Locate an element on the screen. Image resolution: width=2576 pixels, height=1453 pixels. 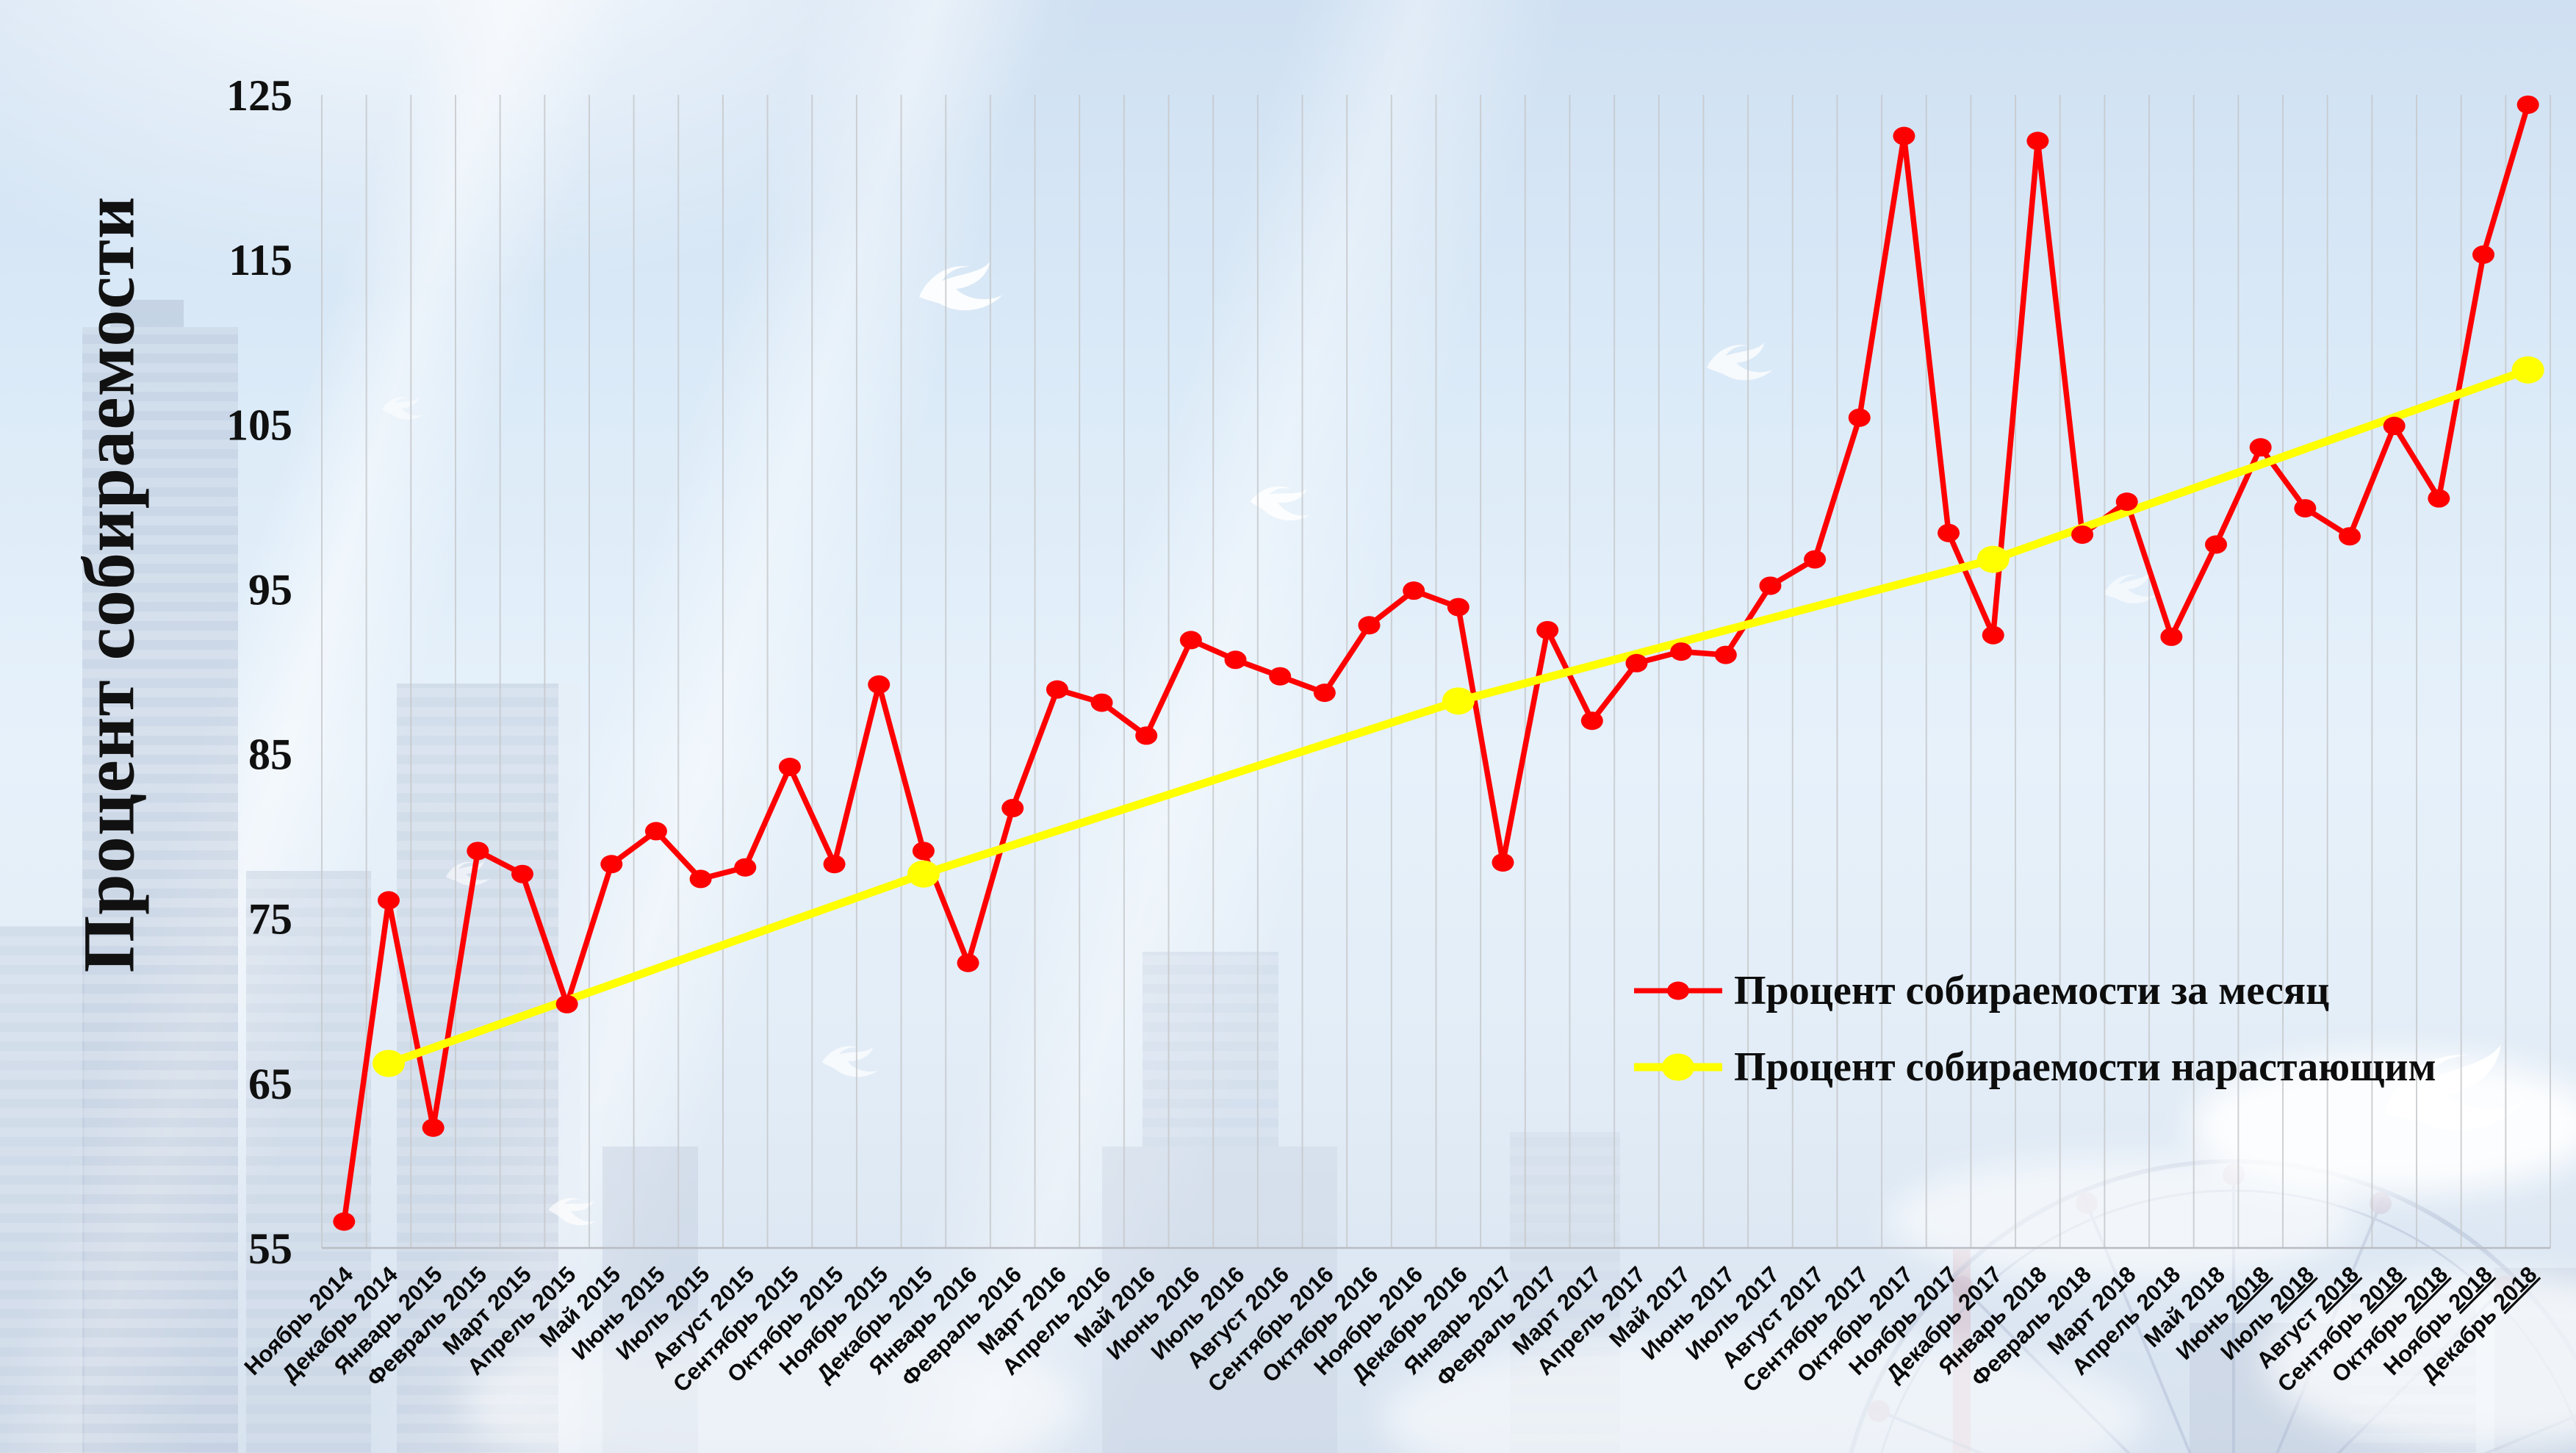
y-tick-label: 85 is located at coordinates (270, 755).